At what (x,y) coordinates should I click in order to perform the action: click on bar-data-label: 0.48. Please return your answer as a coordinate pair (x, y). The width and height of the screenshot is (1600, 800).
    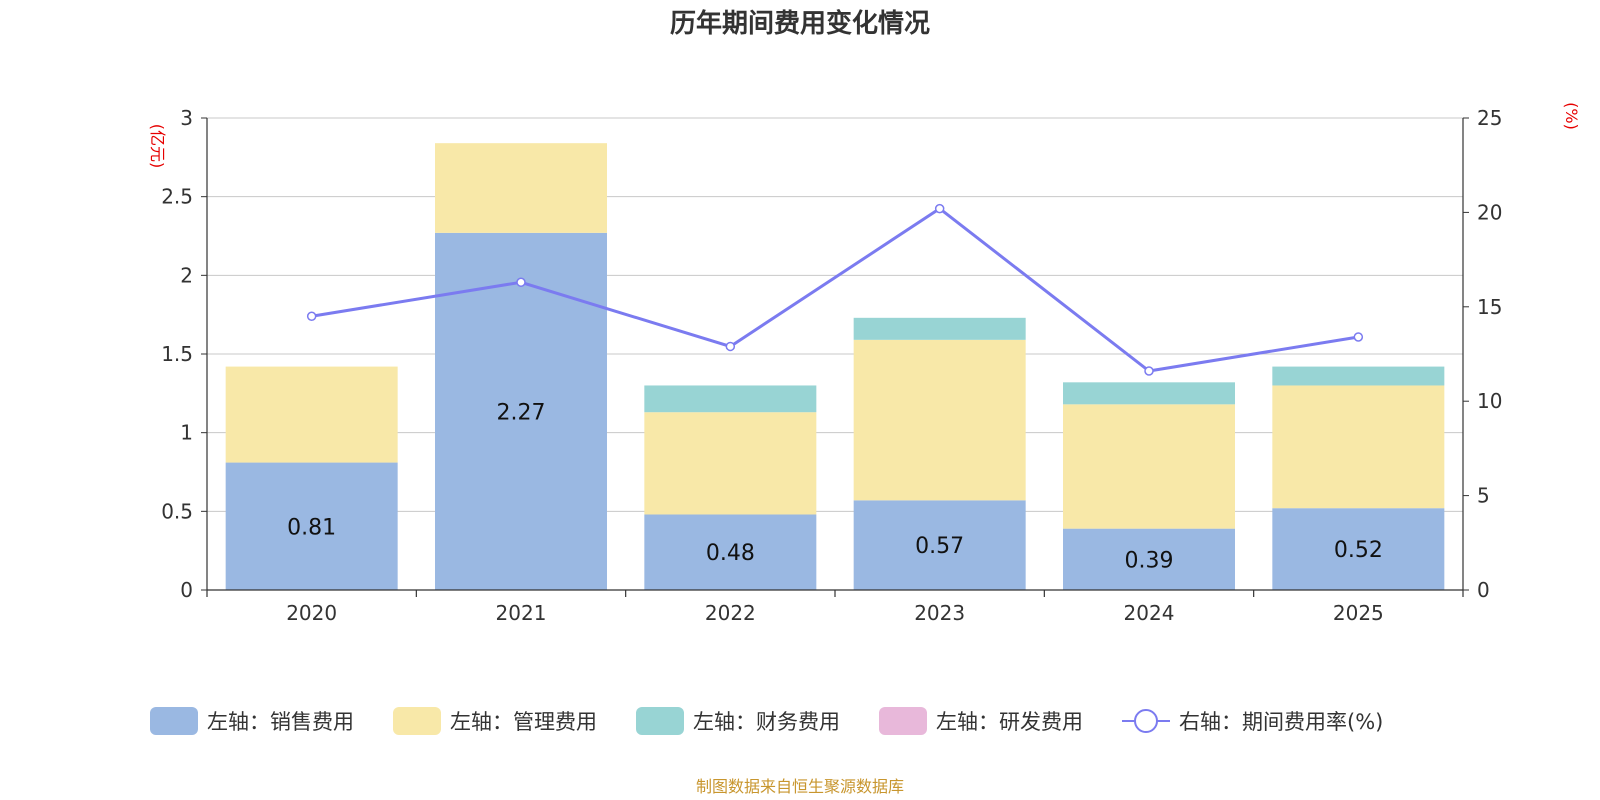
    Looking at the image, I should click on (730, 553).